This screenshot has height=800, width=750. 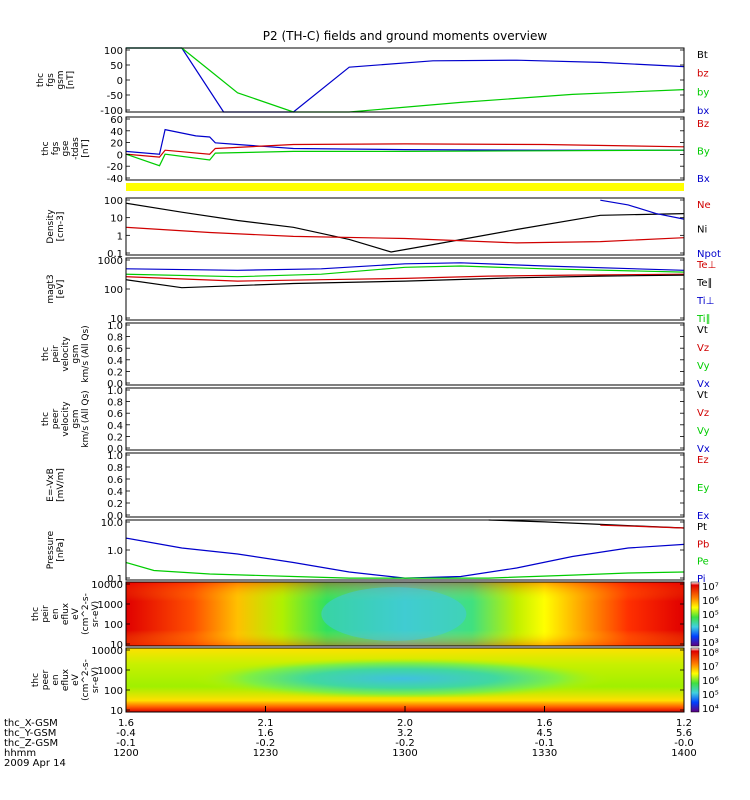 What do you see at coordinates (125, 753) in the screenshot?
I see `x-tick-label-t: 1200` at bounding box center [125, 753].